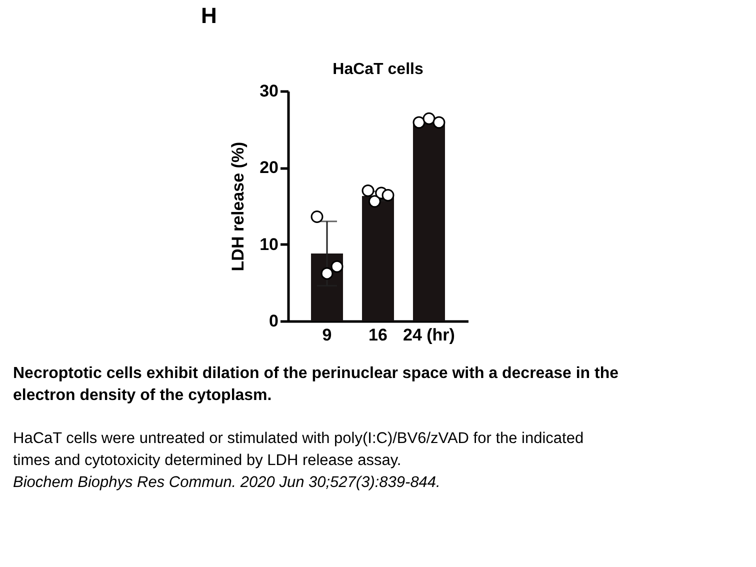 Image resolution: width=756 pixels, height=567 pixels. What do you see at coordinates (378, 335) in the screenshot?
I see `x-tick-label: 16` at bounding box center [378, 335].